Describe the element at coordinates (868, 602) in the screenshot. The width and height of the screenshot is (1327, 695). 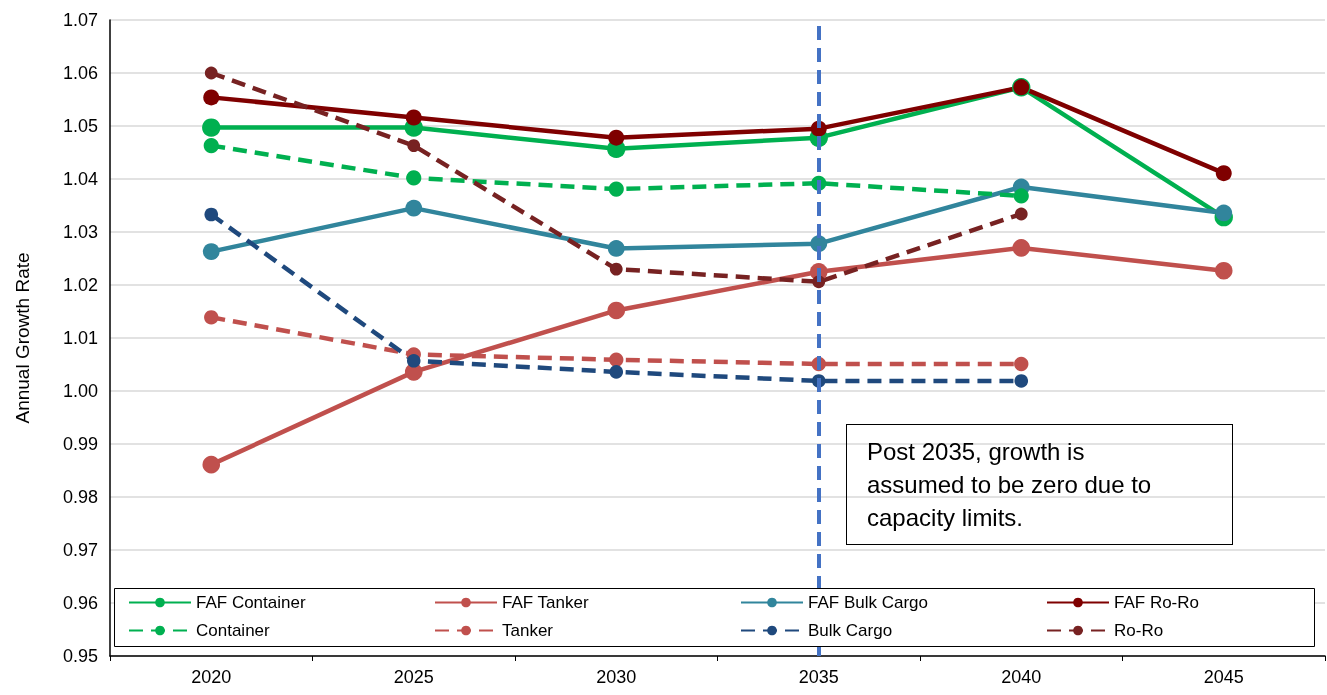
I see `legend-label: FAF Bulk Cargo` at that location.